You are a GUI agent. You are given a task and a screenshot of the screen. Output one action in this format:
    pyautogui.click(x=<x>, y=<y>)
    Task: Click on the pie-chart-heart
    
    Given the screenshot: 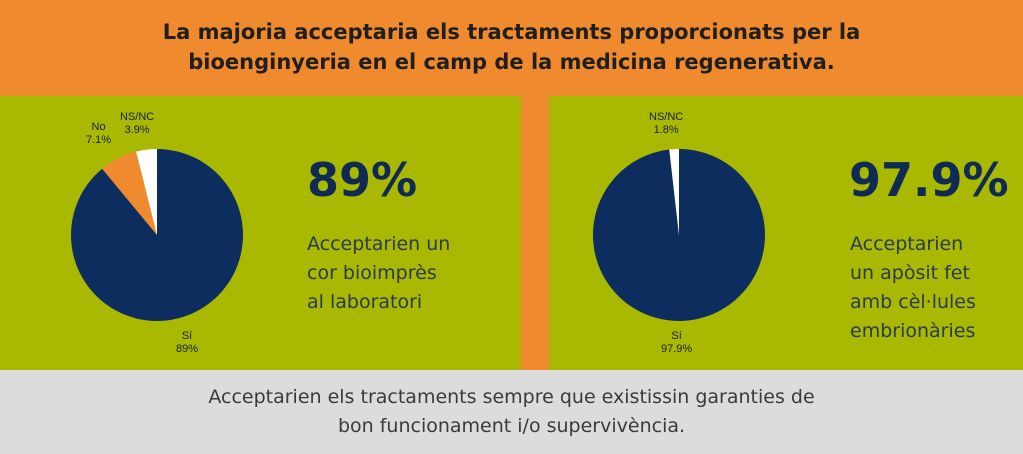 What is the action you would take?
    pyautogui.click(x=157, y=235)
    